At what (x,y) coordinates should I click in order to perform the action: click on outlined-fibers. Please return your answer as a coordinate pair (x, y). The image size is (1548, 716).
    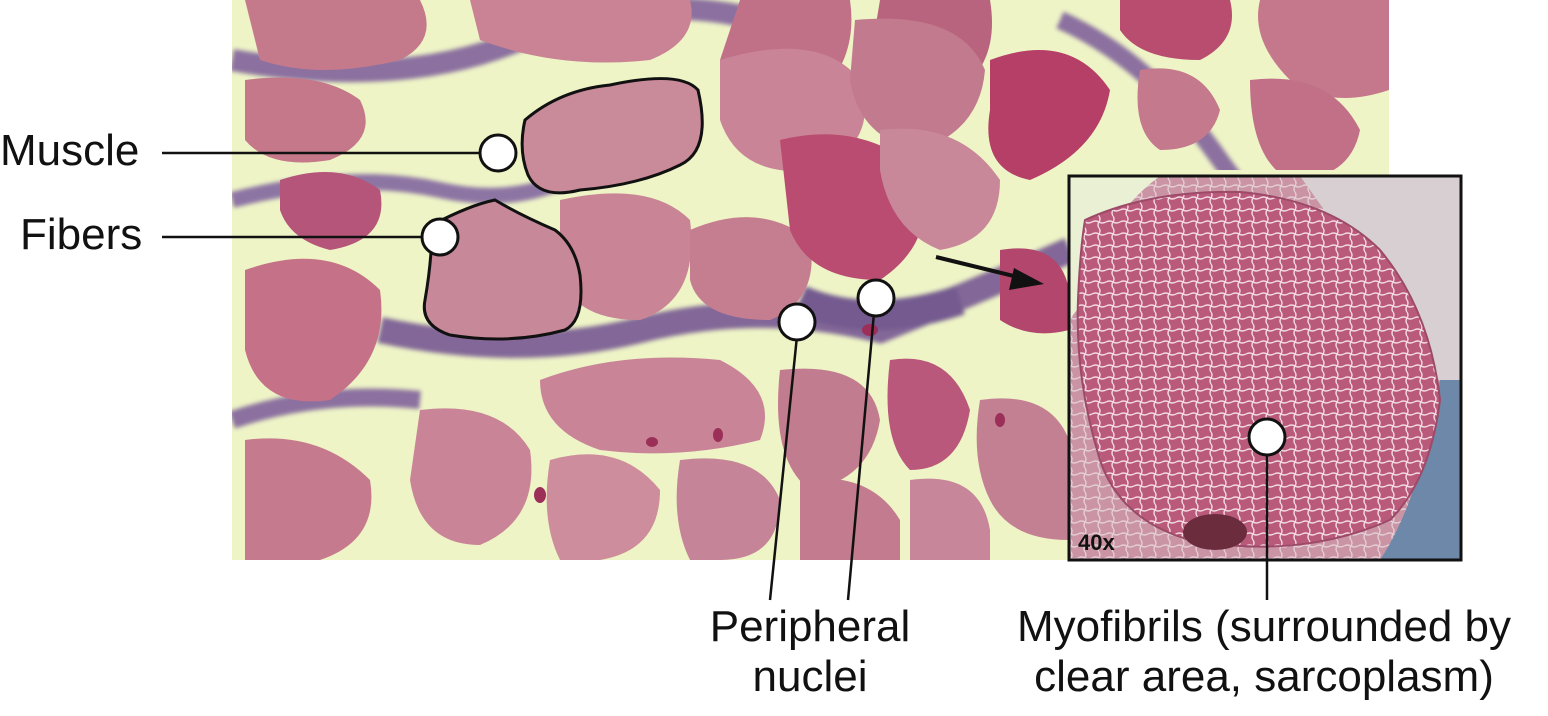
    Looking at the image, I should click on (563, 209).